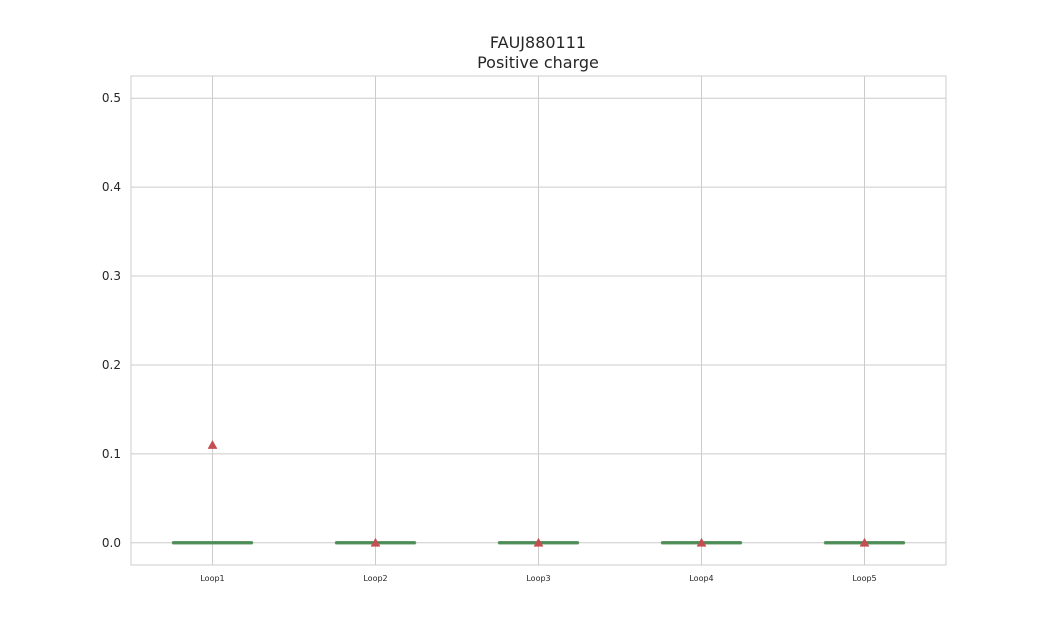 The height and width of the screenshot is (639, 1050). I want to click on marks-layer, so click(538, 493).